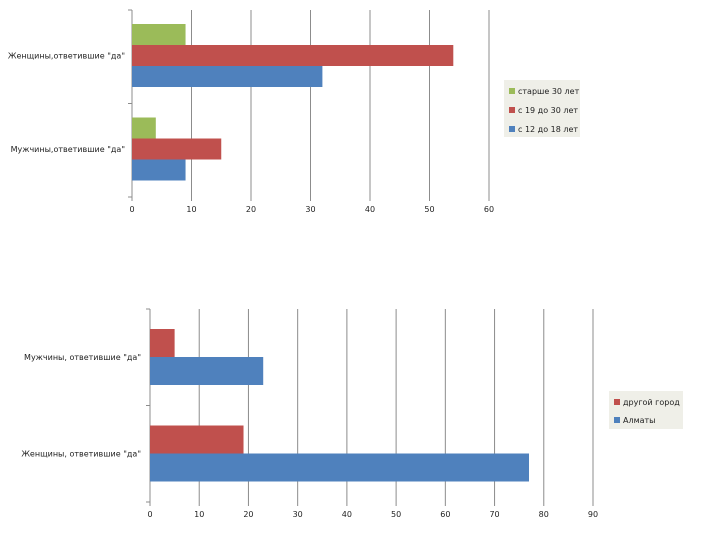  What do you see at coordinates (651, 402) in the screenshot?
I see `legend-entry: другой город` at bounding box center [651, 402].